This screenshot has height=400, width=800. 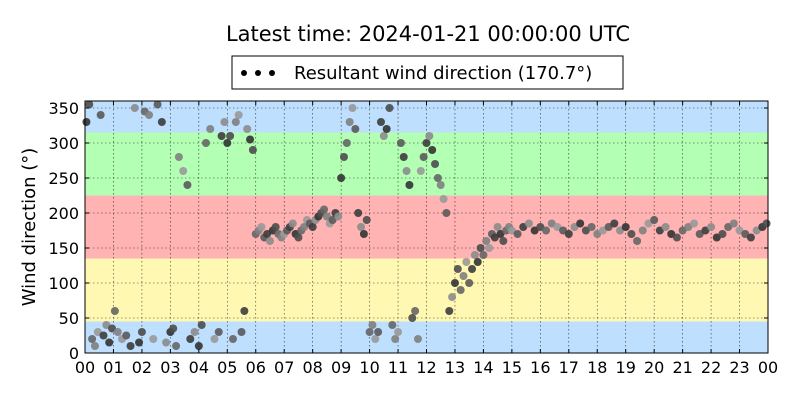 What do you see at coordinates (256, 367) in the screenshot?
I see `x-tick-label: 06` at bounding box center [256, 367].